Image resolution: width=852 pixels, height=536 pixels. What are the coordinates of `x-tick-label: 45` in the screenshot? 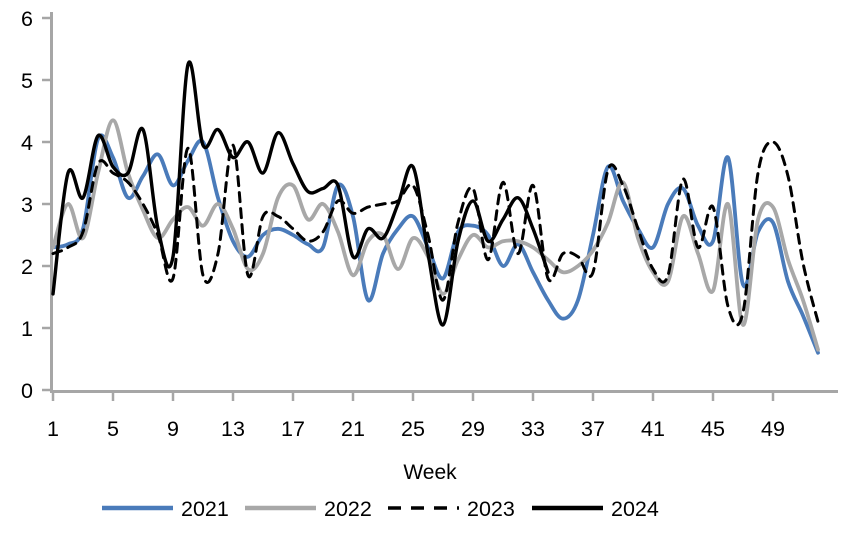 It's located at (713, 429).